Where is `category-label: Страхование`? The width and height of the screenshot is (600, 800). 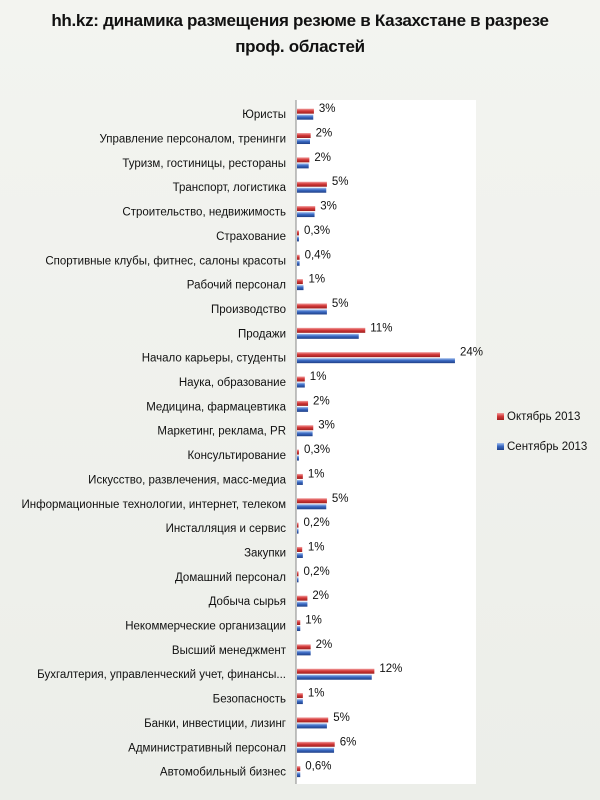
category-label: Страхование is located at coordinates (251, 237).